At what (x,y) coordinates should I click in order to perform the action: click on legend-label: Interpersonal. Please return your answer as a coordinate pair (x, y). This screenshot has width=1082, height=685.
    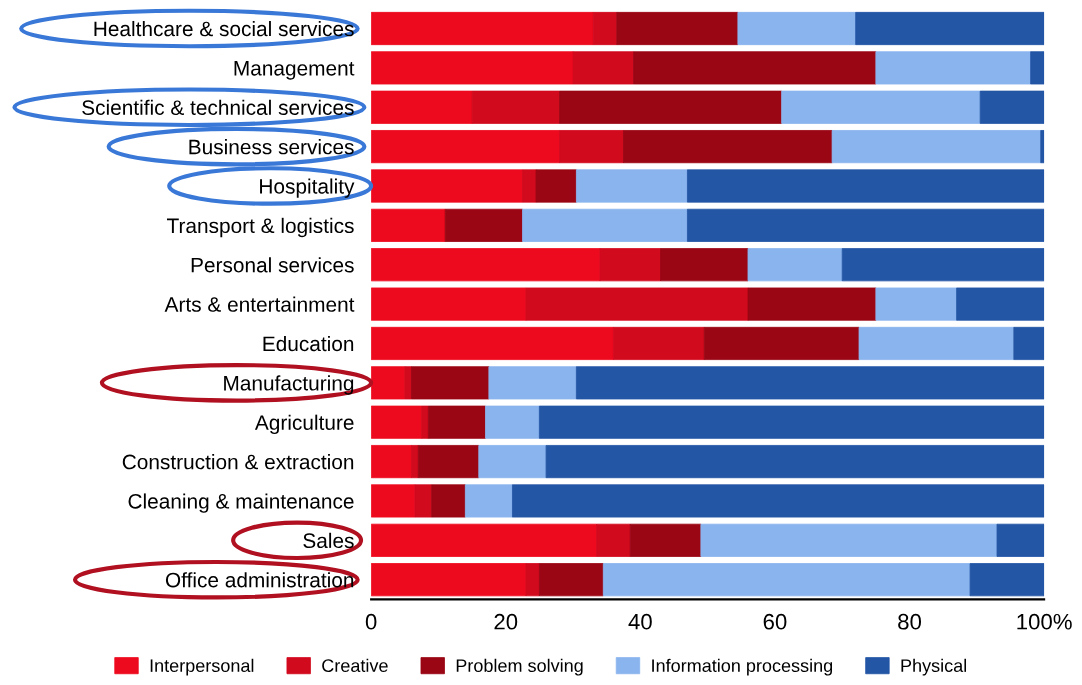
    Looking at the image, I should click on (202, 667).